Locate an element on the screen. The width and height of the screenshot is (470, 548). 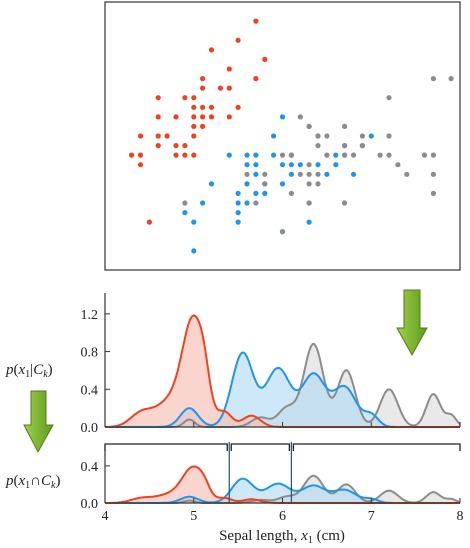
y-tick-label: 0.4 is located at coordinates (90, 390).